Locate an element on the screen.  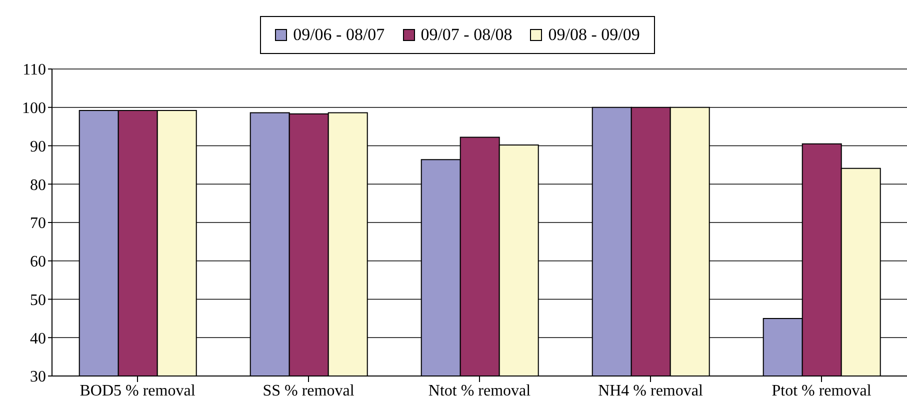
y-tick-label: 80 is located at coordinates (38, 185).